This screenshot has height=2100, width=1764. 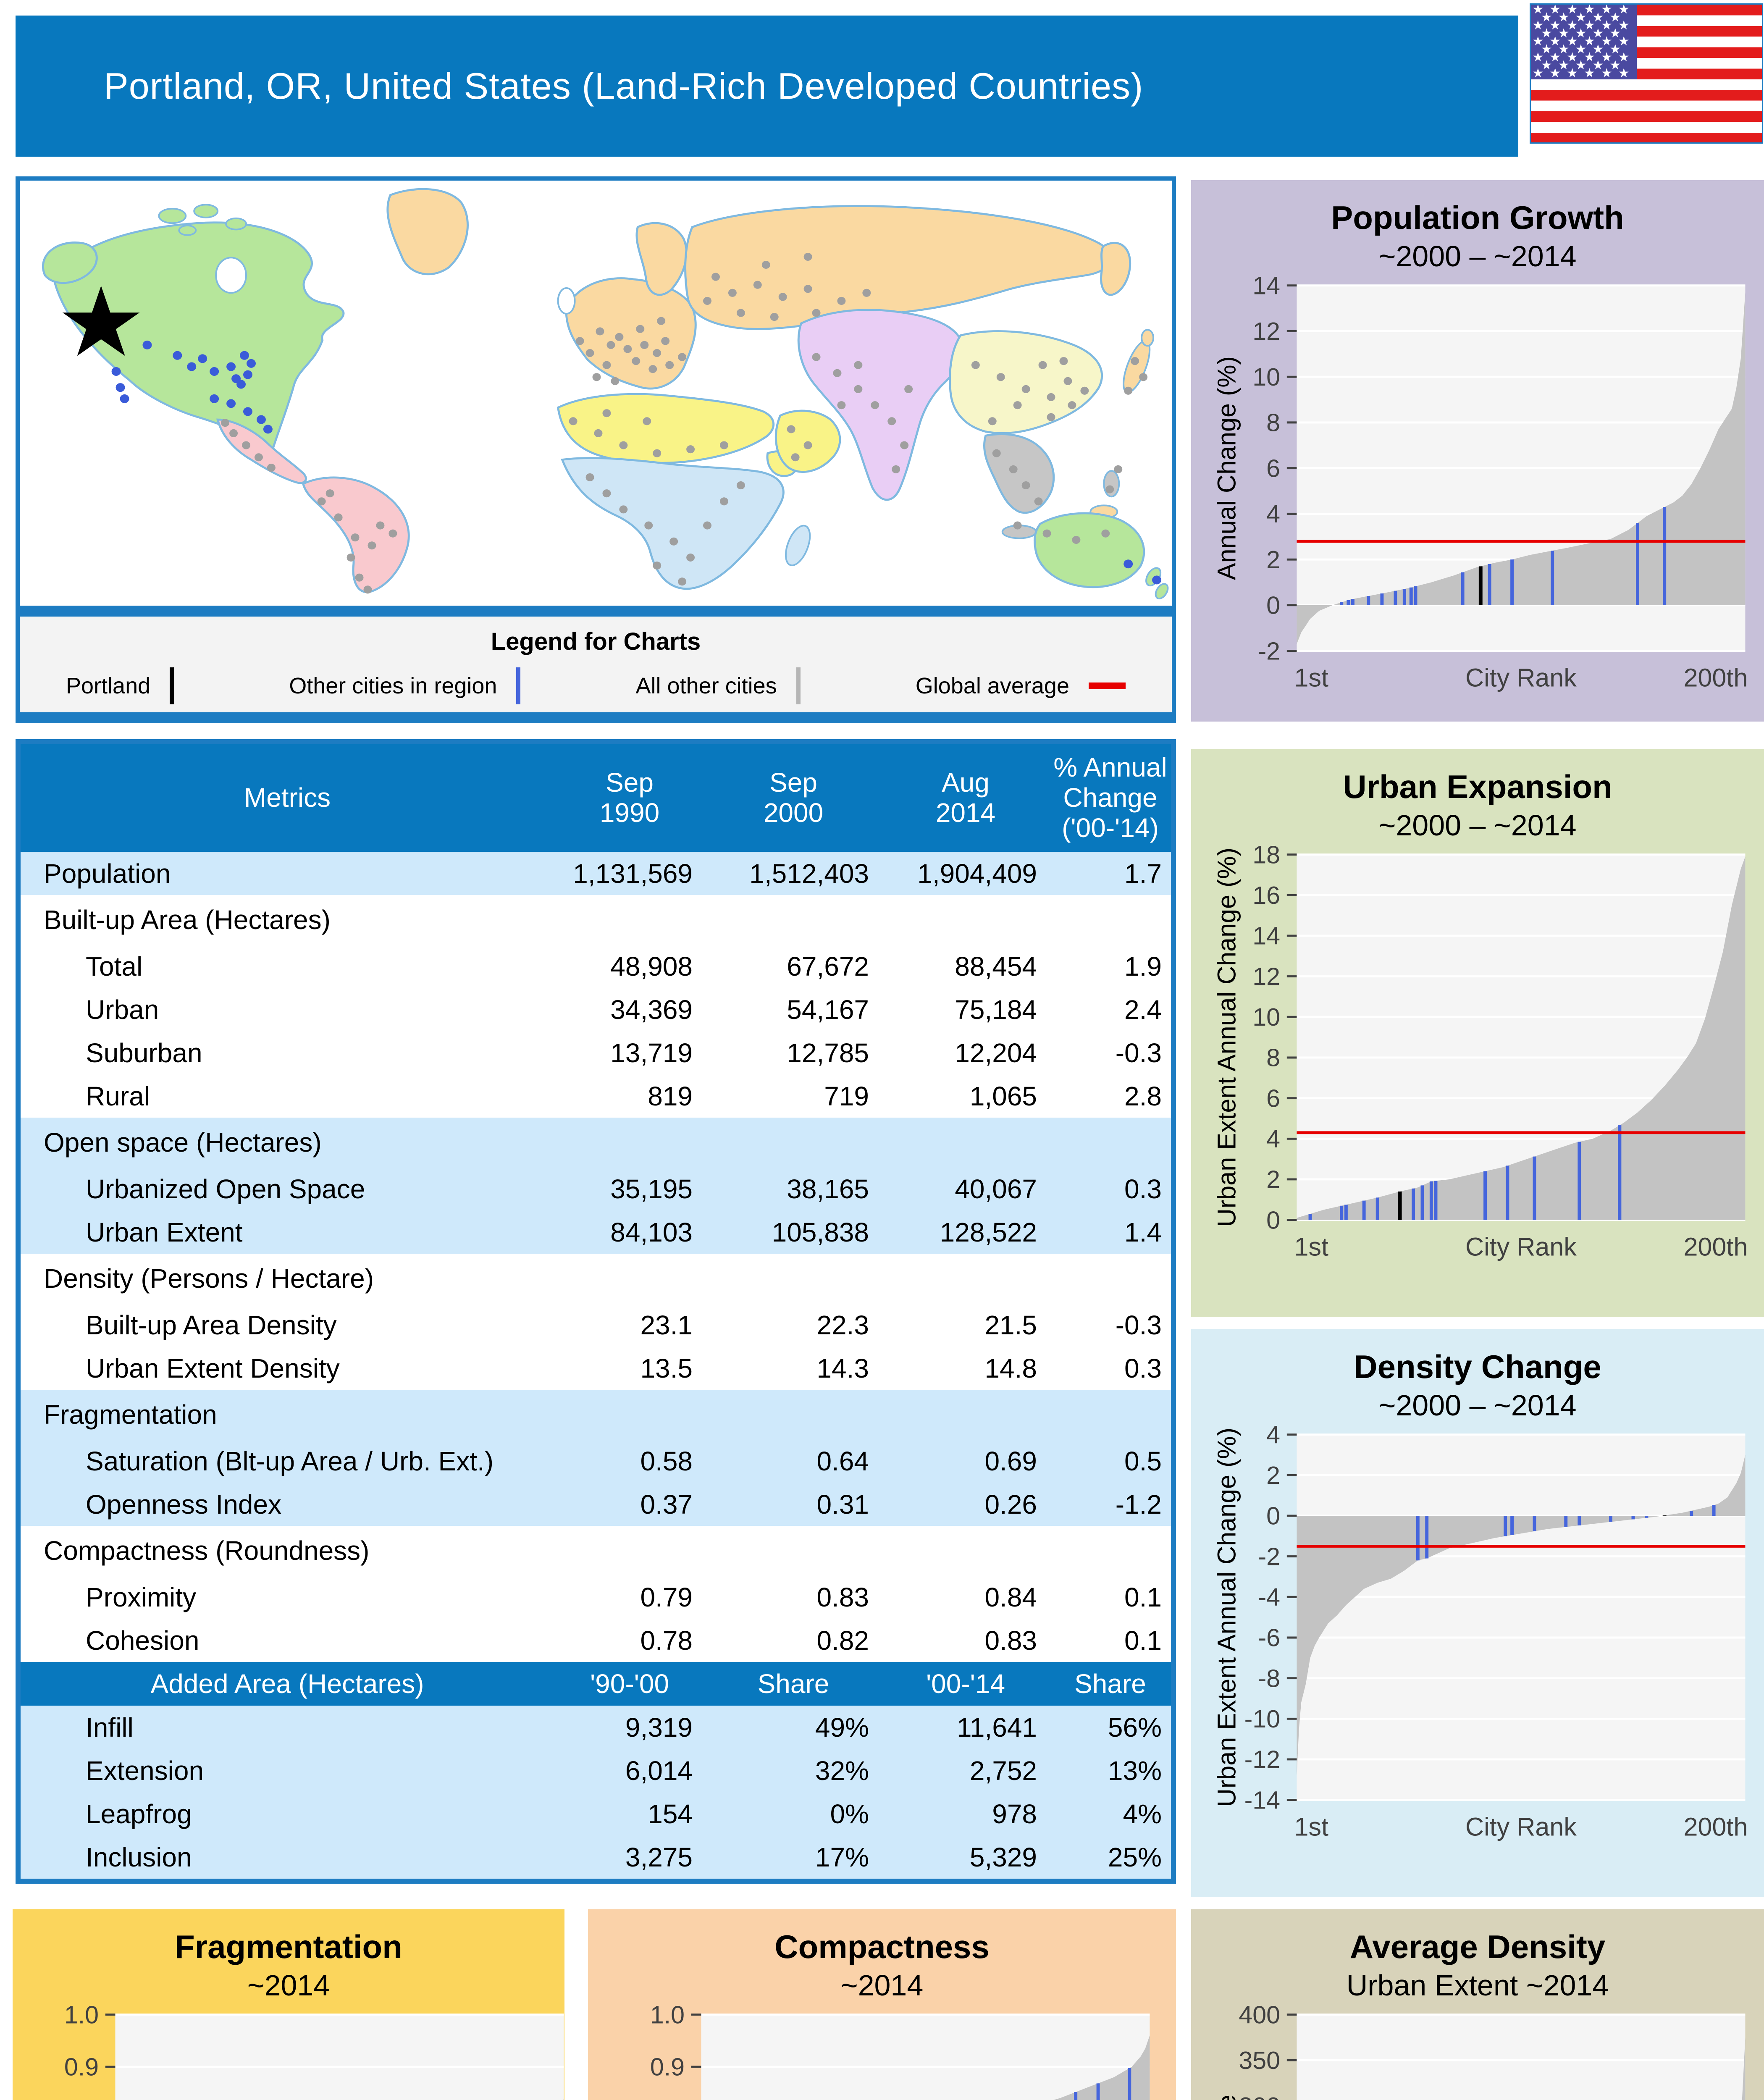 What do you see at coordinates (667, 2017) in the screenshot?
I see `svg-text: 1.0` at bounding box center [667, 2017].